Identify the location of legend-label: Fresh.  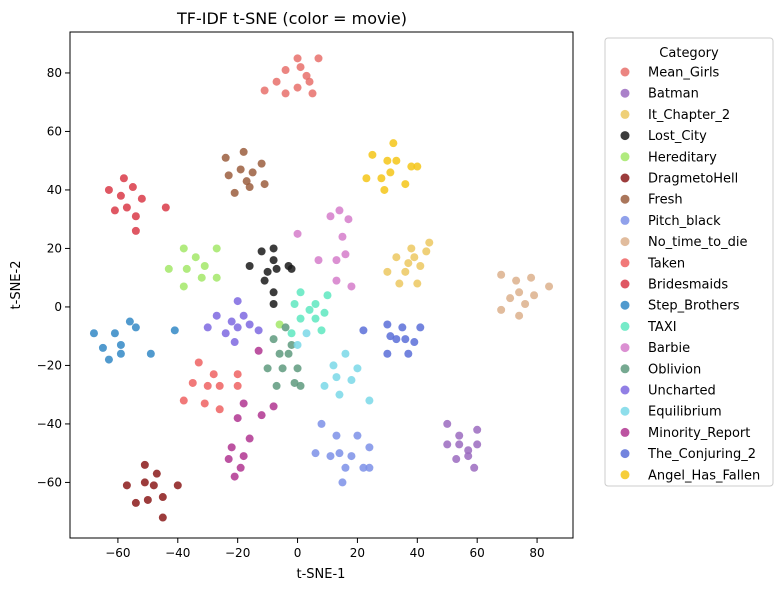
(665, 200).